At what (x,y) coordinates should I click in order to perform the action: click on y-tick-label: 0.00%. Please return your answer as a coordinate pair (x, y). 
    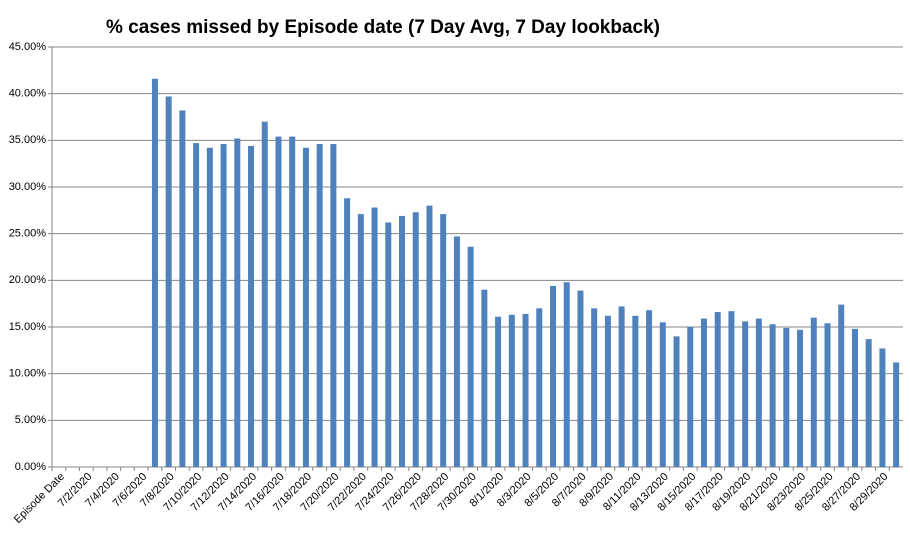
    Looking at the image, I should click on (30, 467).